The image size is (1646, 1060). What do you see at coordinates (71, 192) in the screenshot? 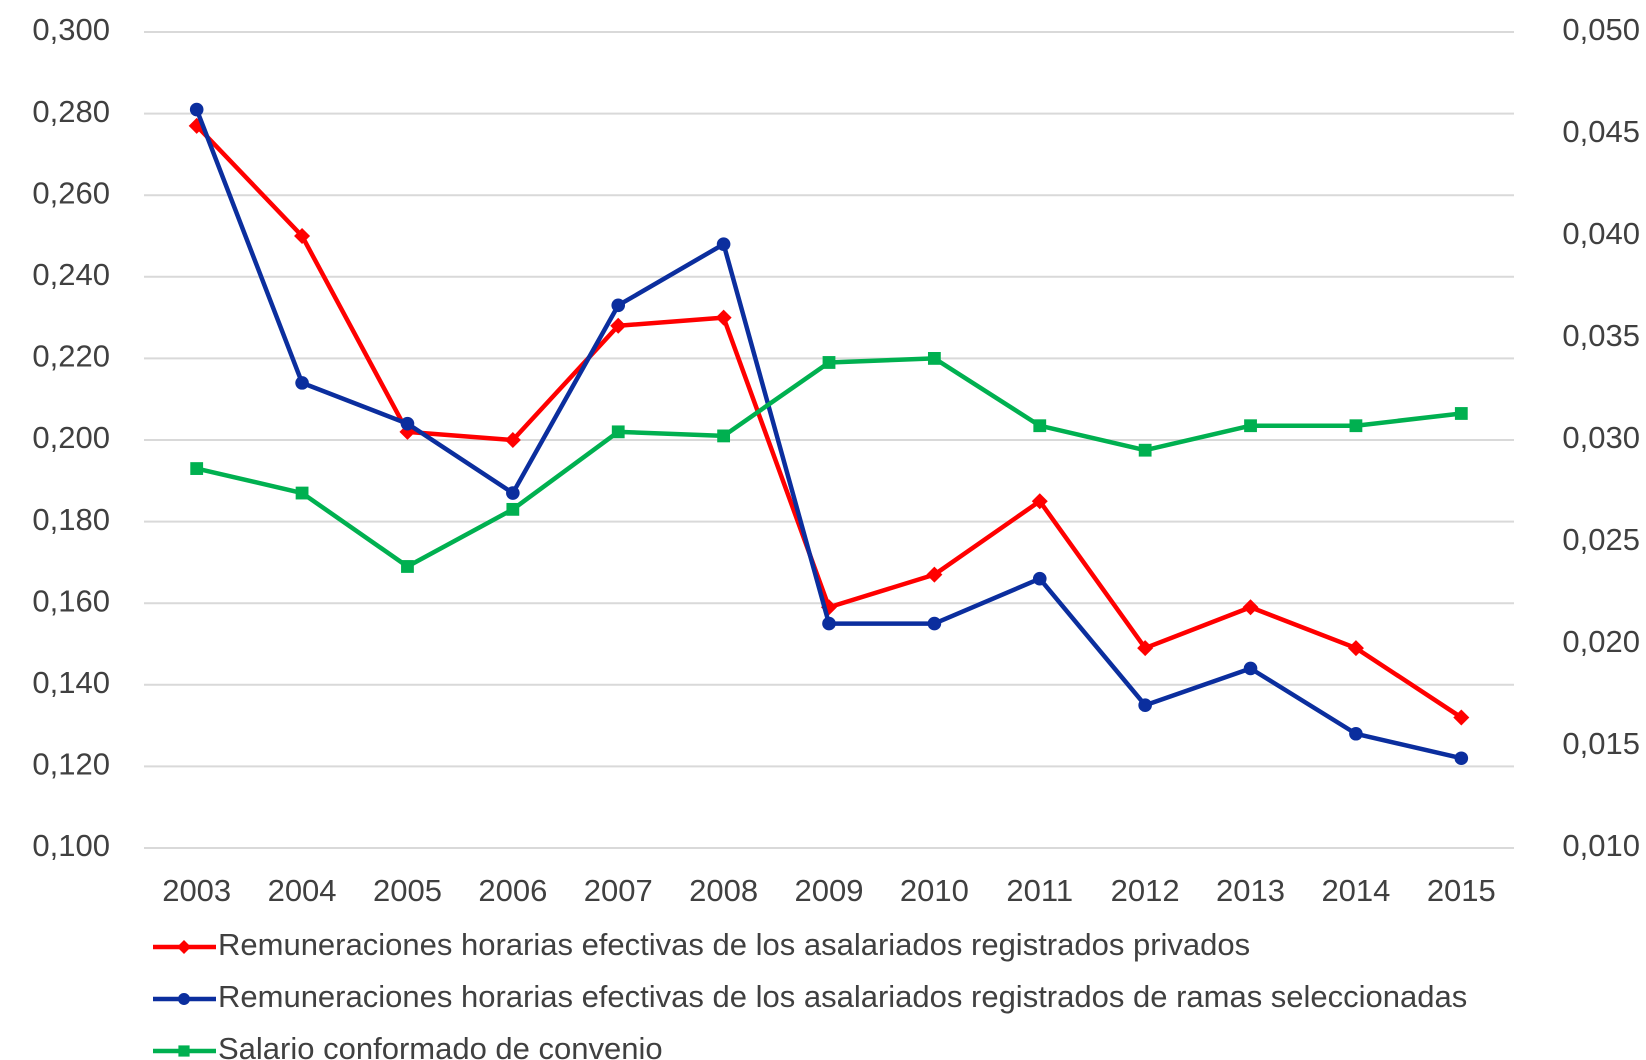
I see `y-tick-label: 0,260` at bounding box center [71, 192].